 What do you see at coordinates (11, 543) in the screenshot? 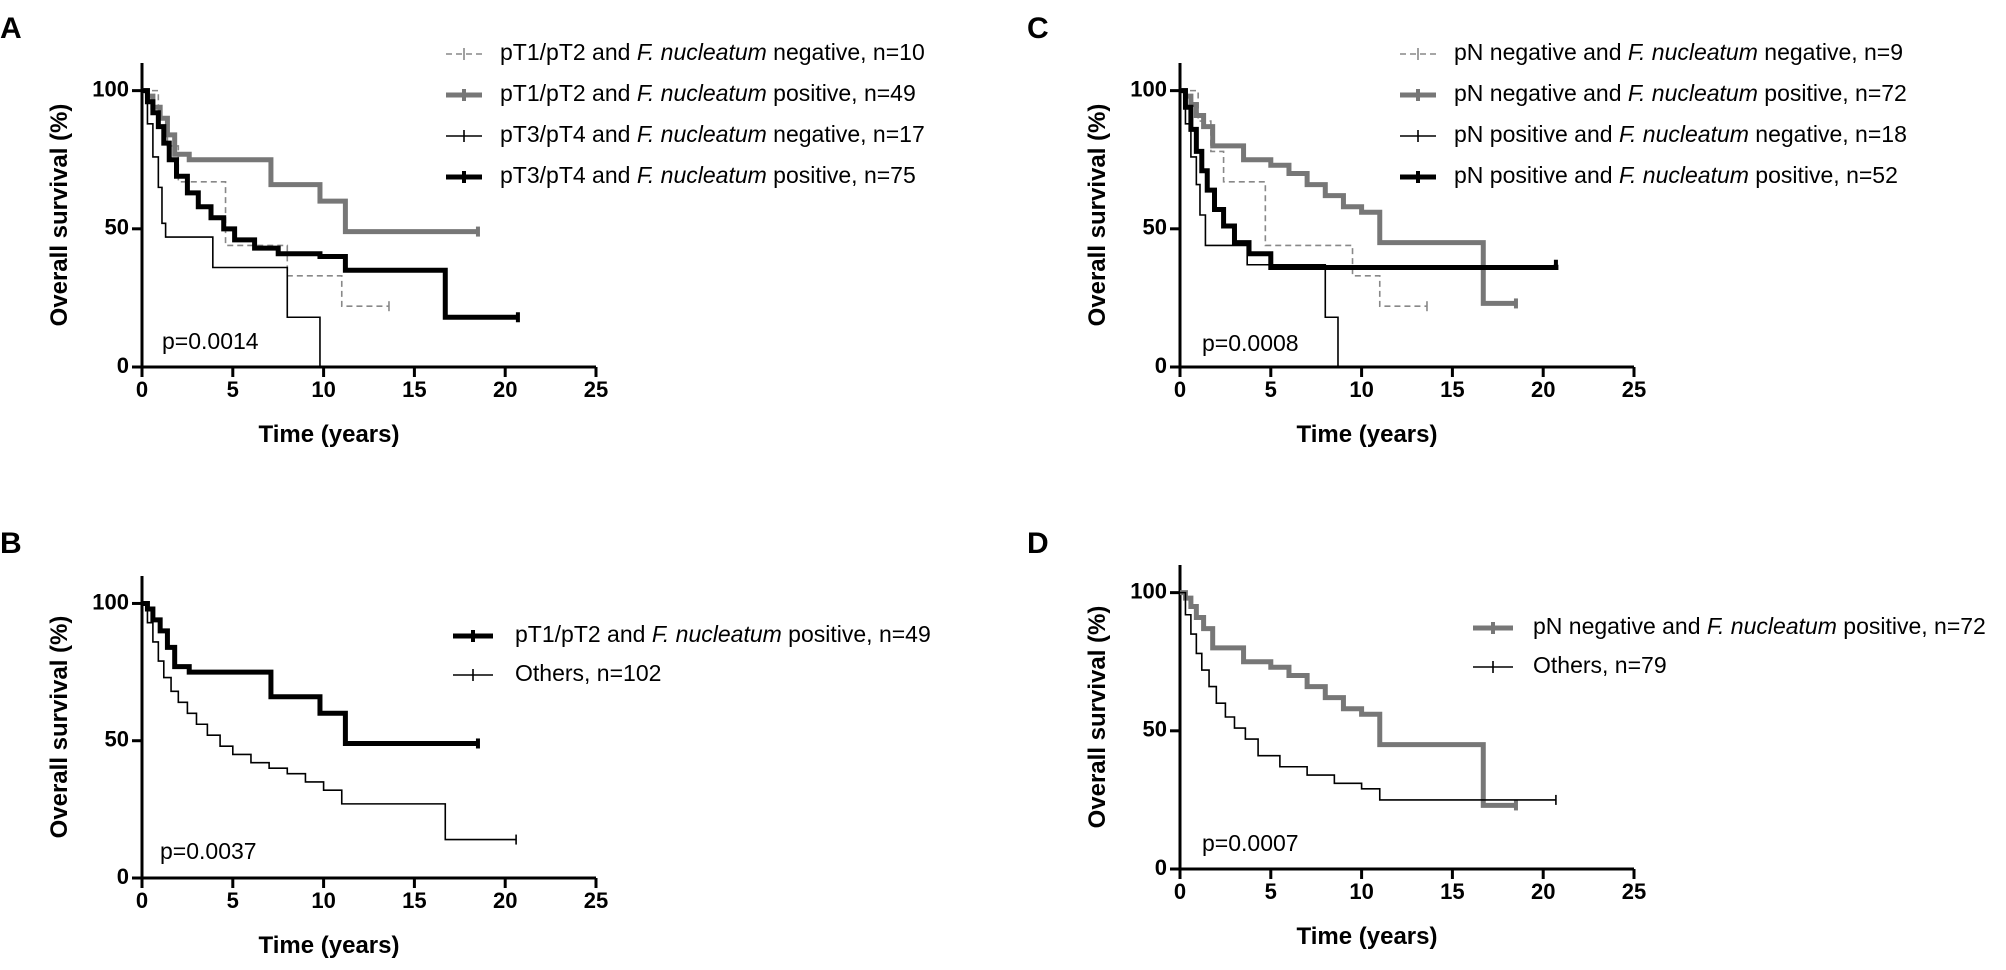
I see `panel-letter: B` at bounding box center [11, 543].